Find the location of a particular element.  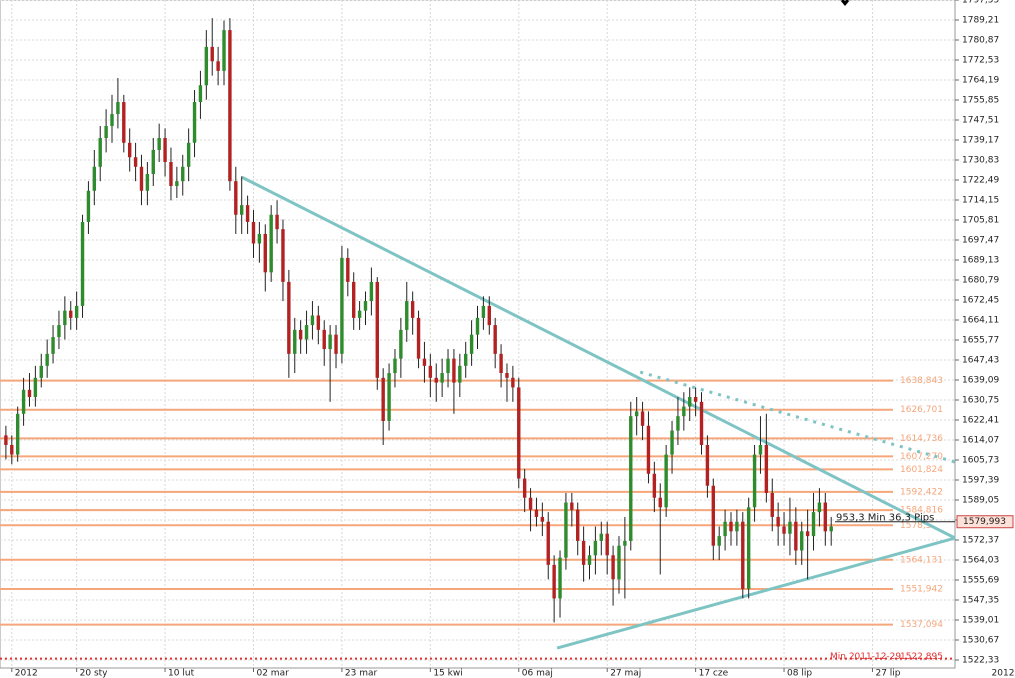

marker is located at coordinates (845, 3).